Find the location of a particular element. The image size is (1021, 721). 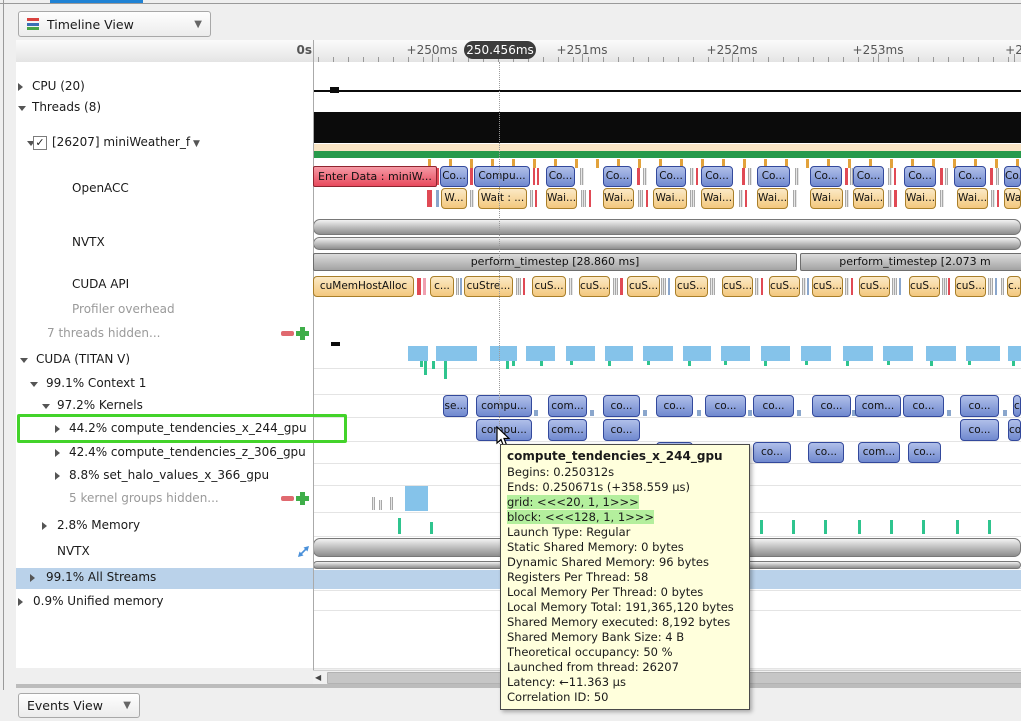

expand-row-icon is located at coordinates (303, 553).